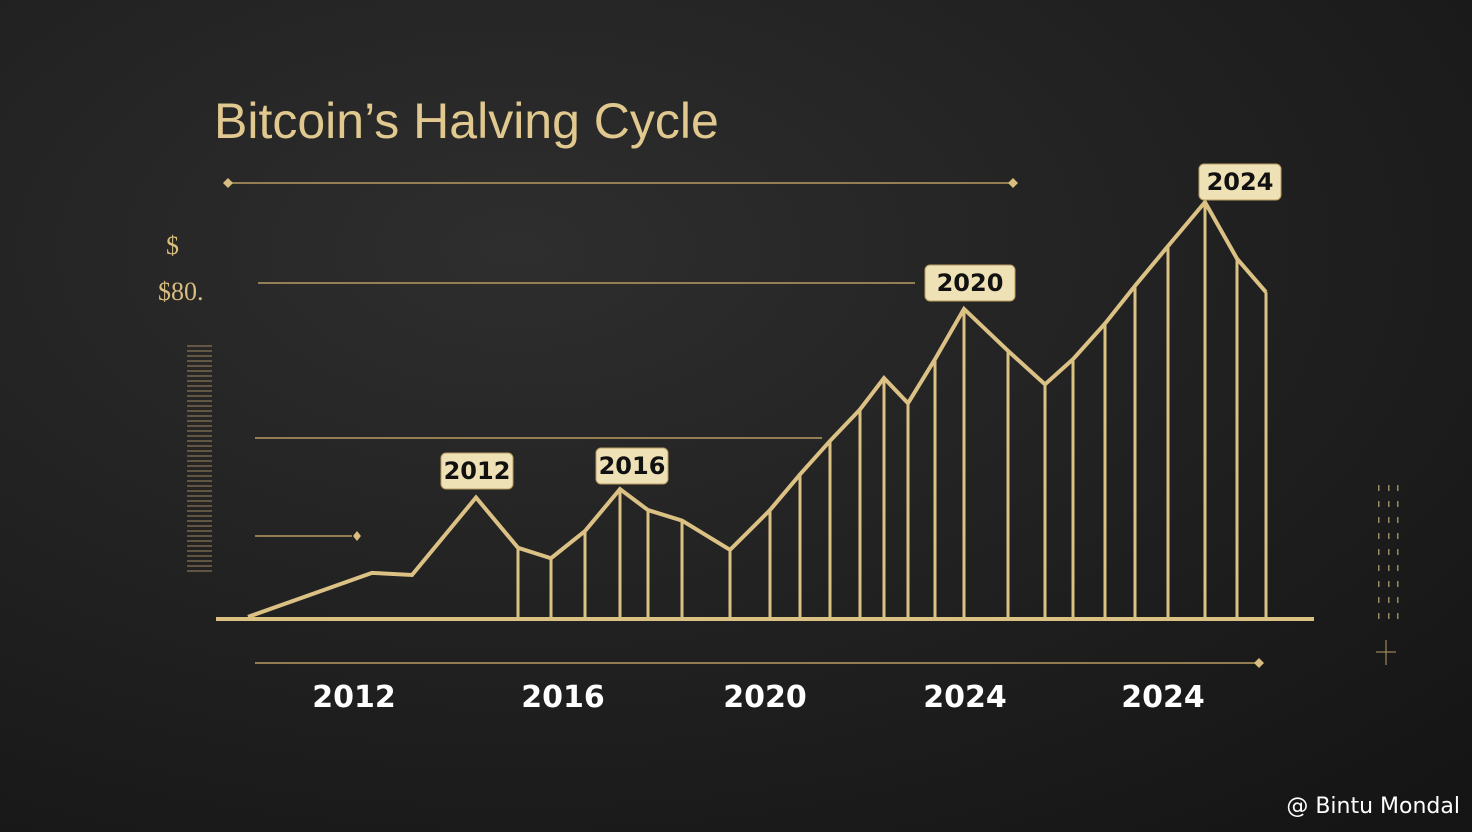 The width and height of the screenshot is (1472, 832). I want to click on callout-label: 2024, so click(1240, 182).